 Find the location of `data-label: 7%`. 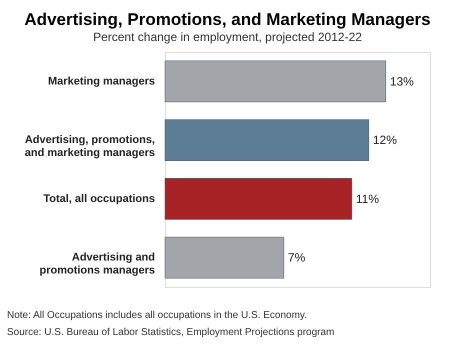

data-label: 7% is located at coordinates (297, 257).